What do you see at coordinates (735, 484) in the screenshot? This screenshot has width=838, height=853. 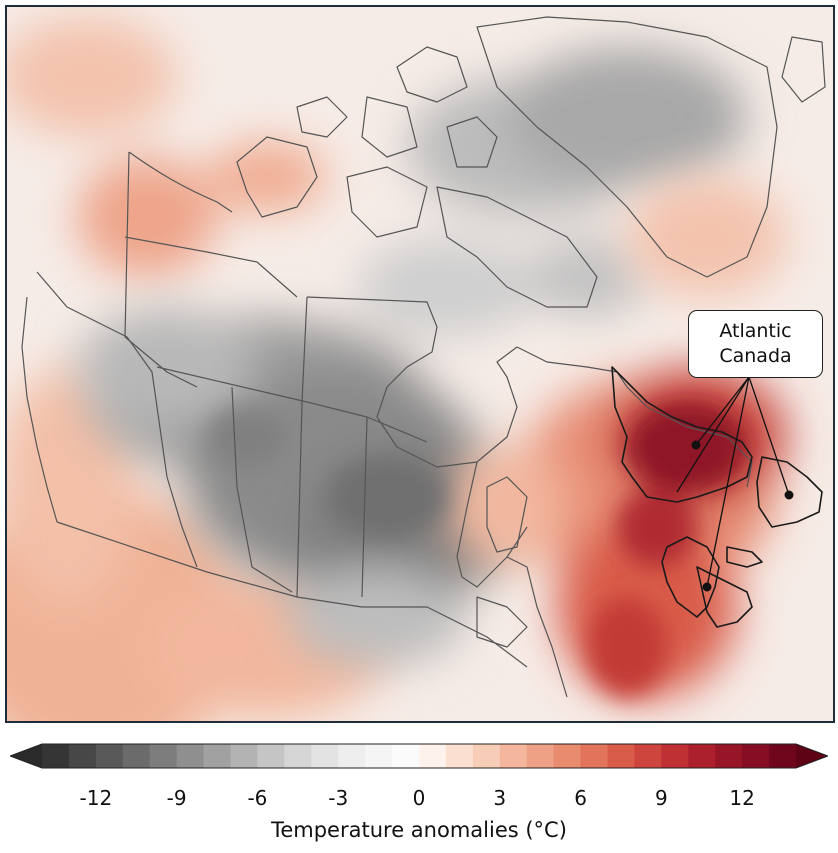 I see `callout-leaders` at bounding box center [735, 484].